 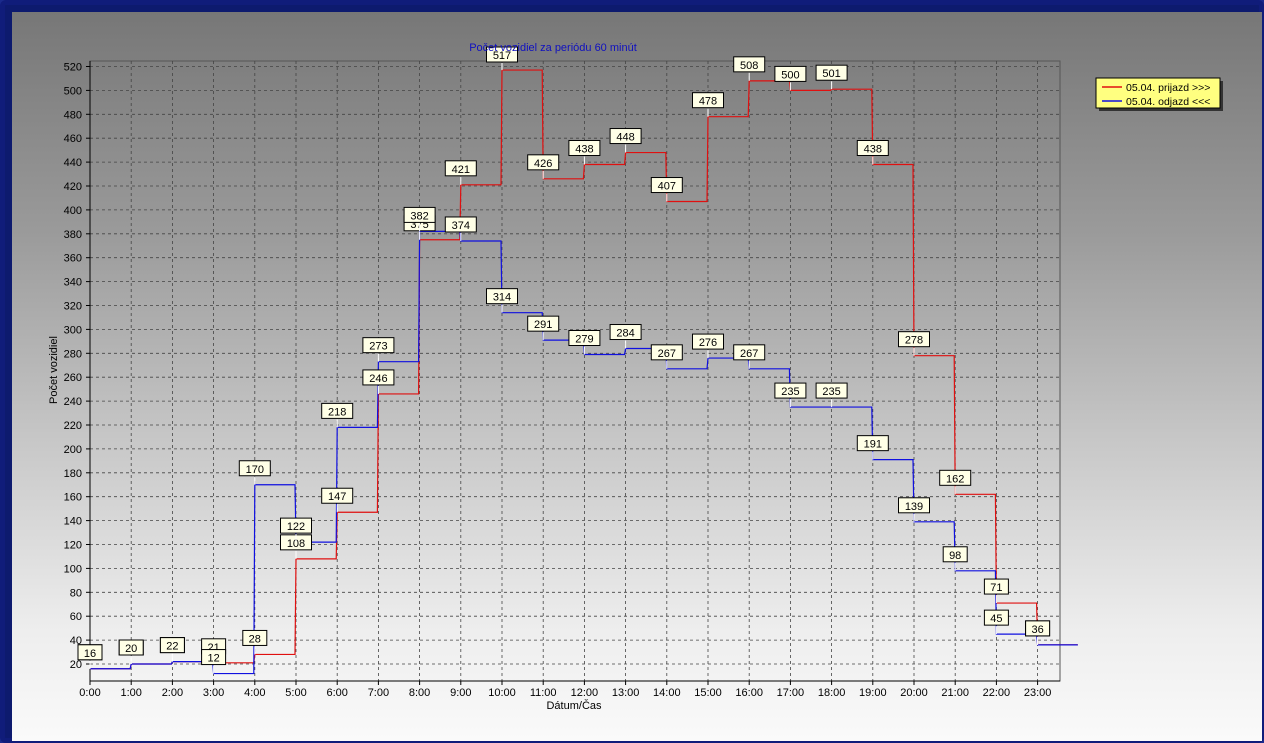 I want to click on data-label-text: 501, so click(x=831, y=74).